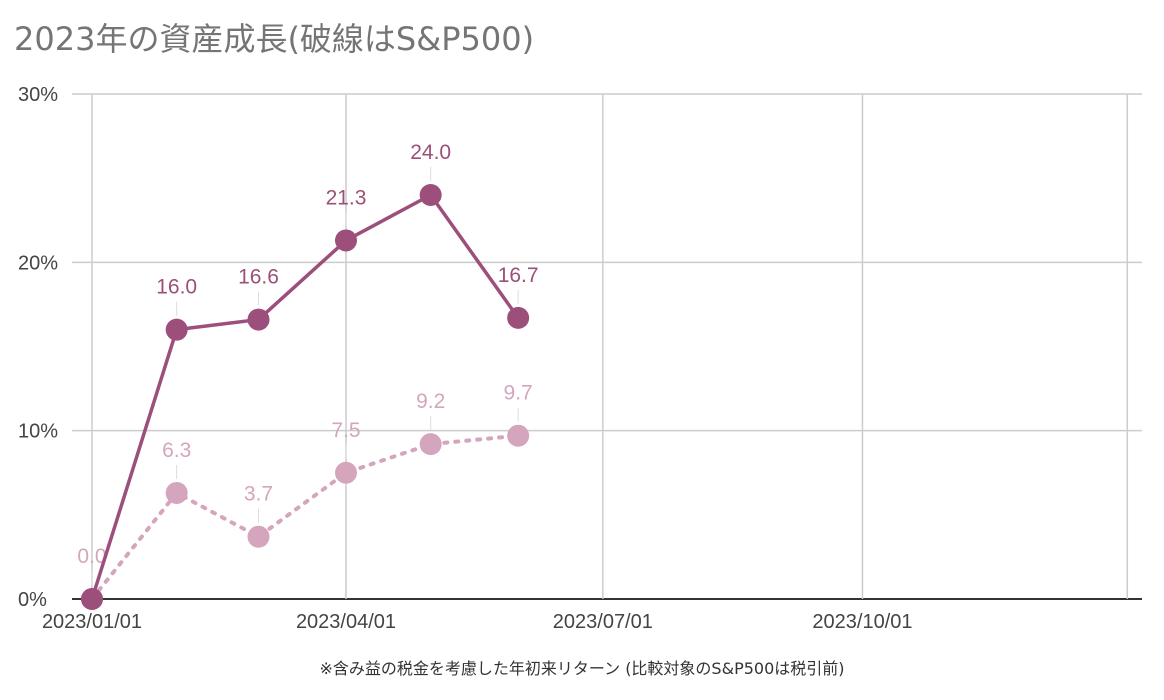 The image size is (1164, 700). What do you see at coordinates (176, 450) in the screenshot?
I see `data-label: 6.3` at bounding box center [176, 450].